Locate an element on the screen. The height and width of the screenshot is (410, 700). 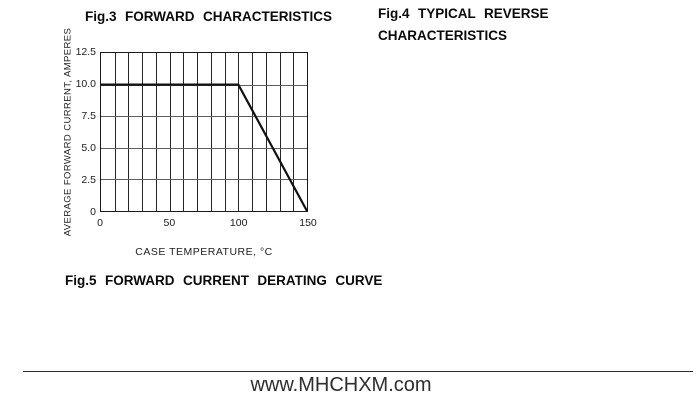
fig4-title-line1: Fig.4 TYPICAL REVERSE is located at coordinates (463, 13).